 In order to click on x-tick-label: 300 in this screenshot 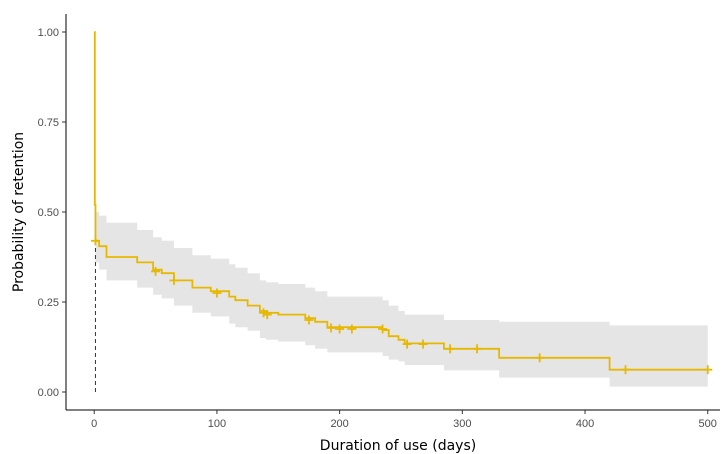, I will do `click(462, 424)`.